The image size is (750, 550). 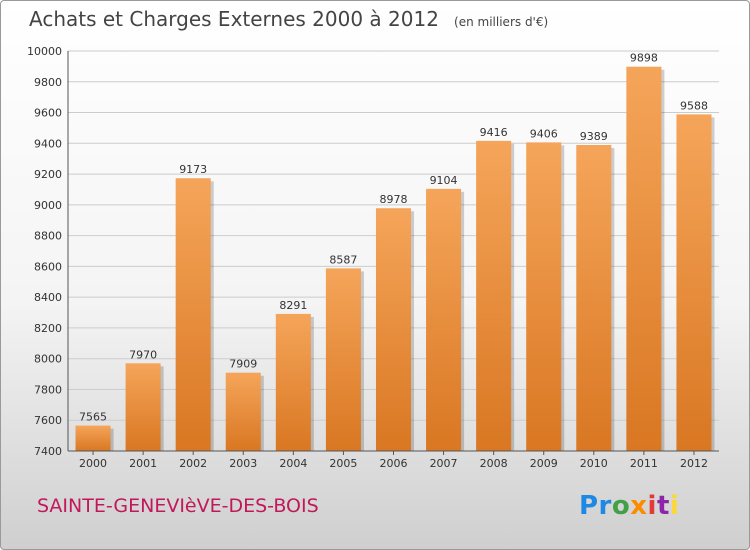 I want to click on x-tick-label: 2000, so click(x=93, y=463).